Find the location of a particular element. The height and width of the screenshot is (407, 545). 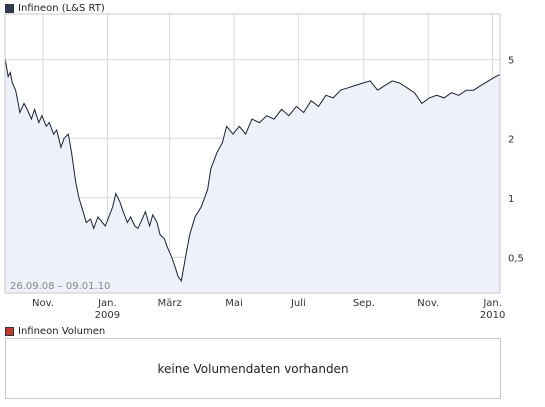

volume-legend: Infineon Volumen is located at coordinates (55, 331).